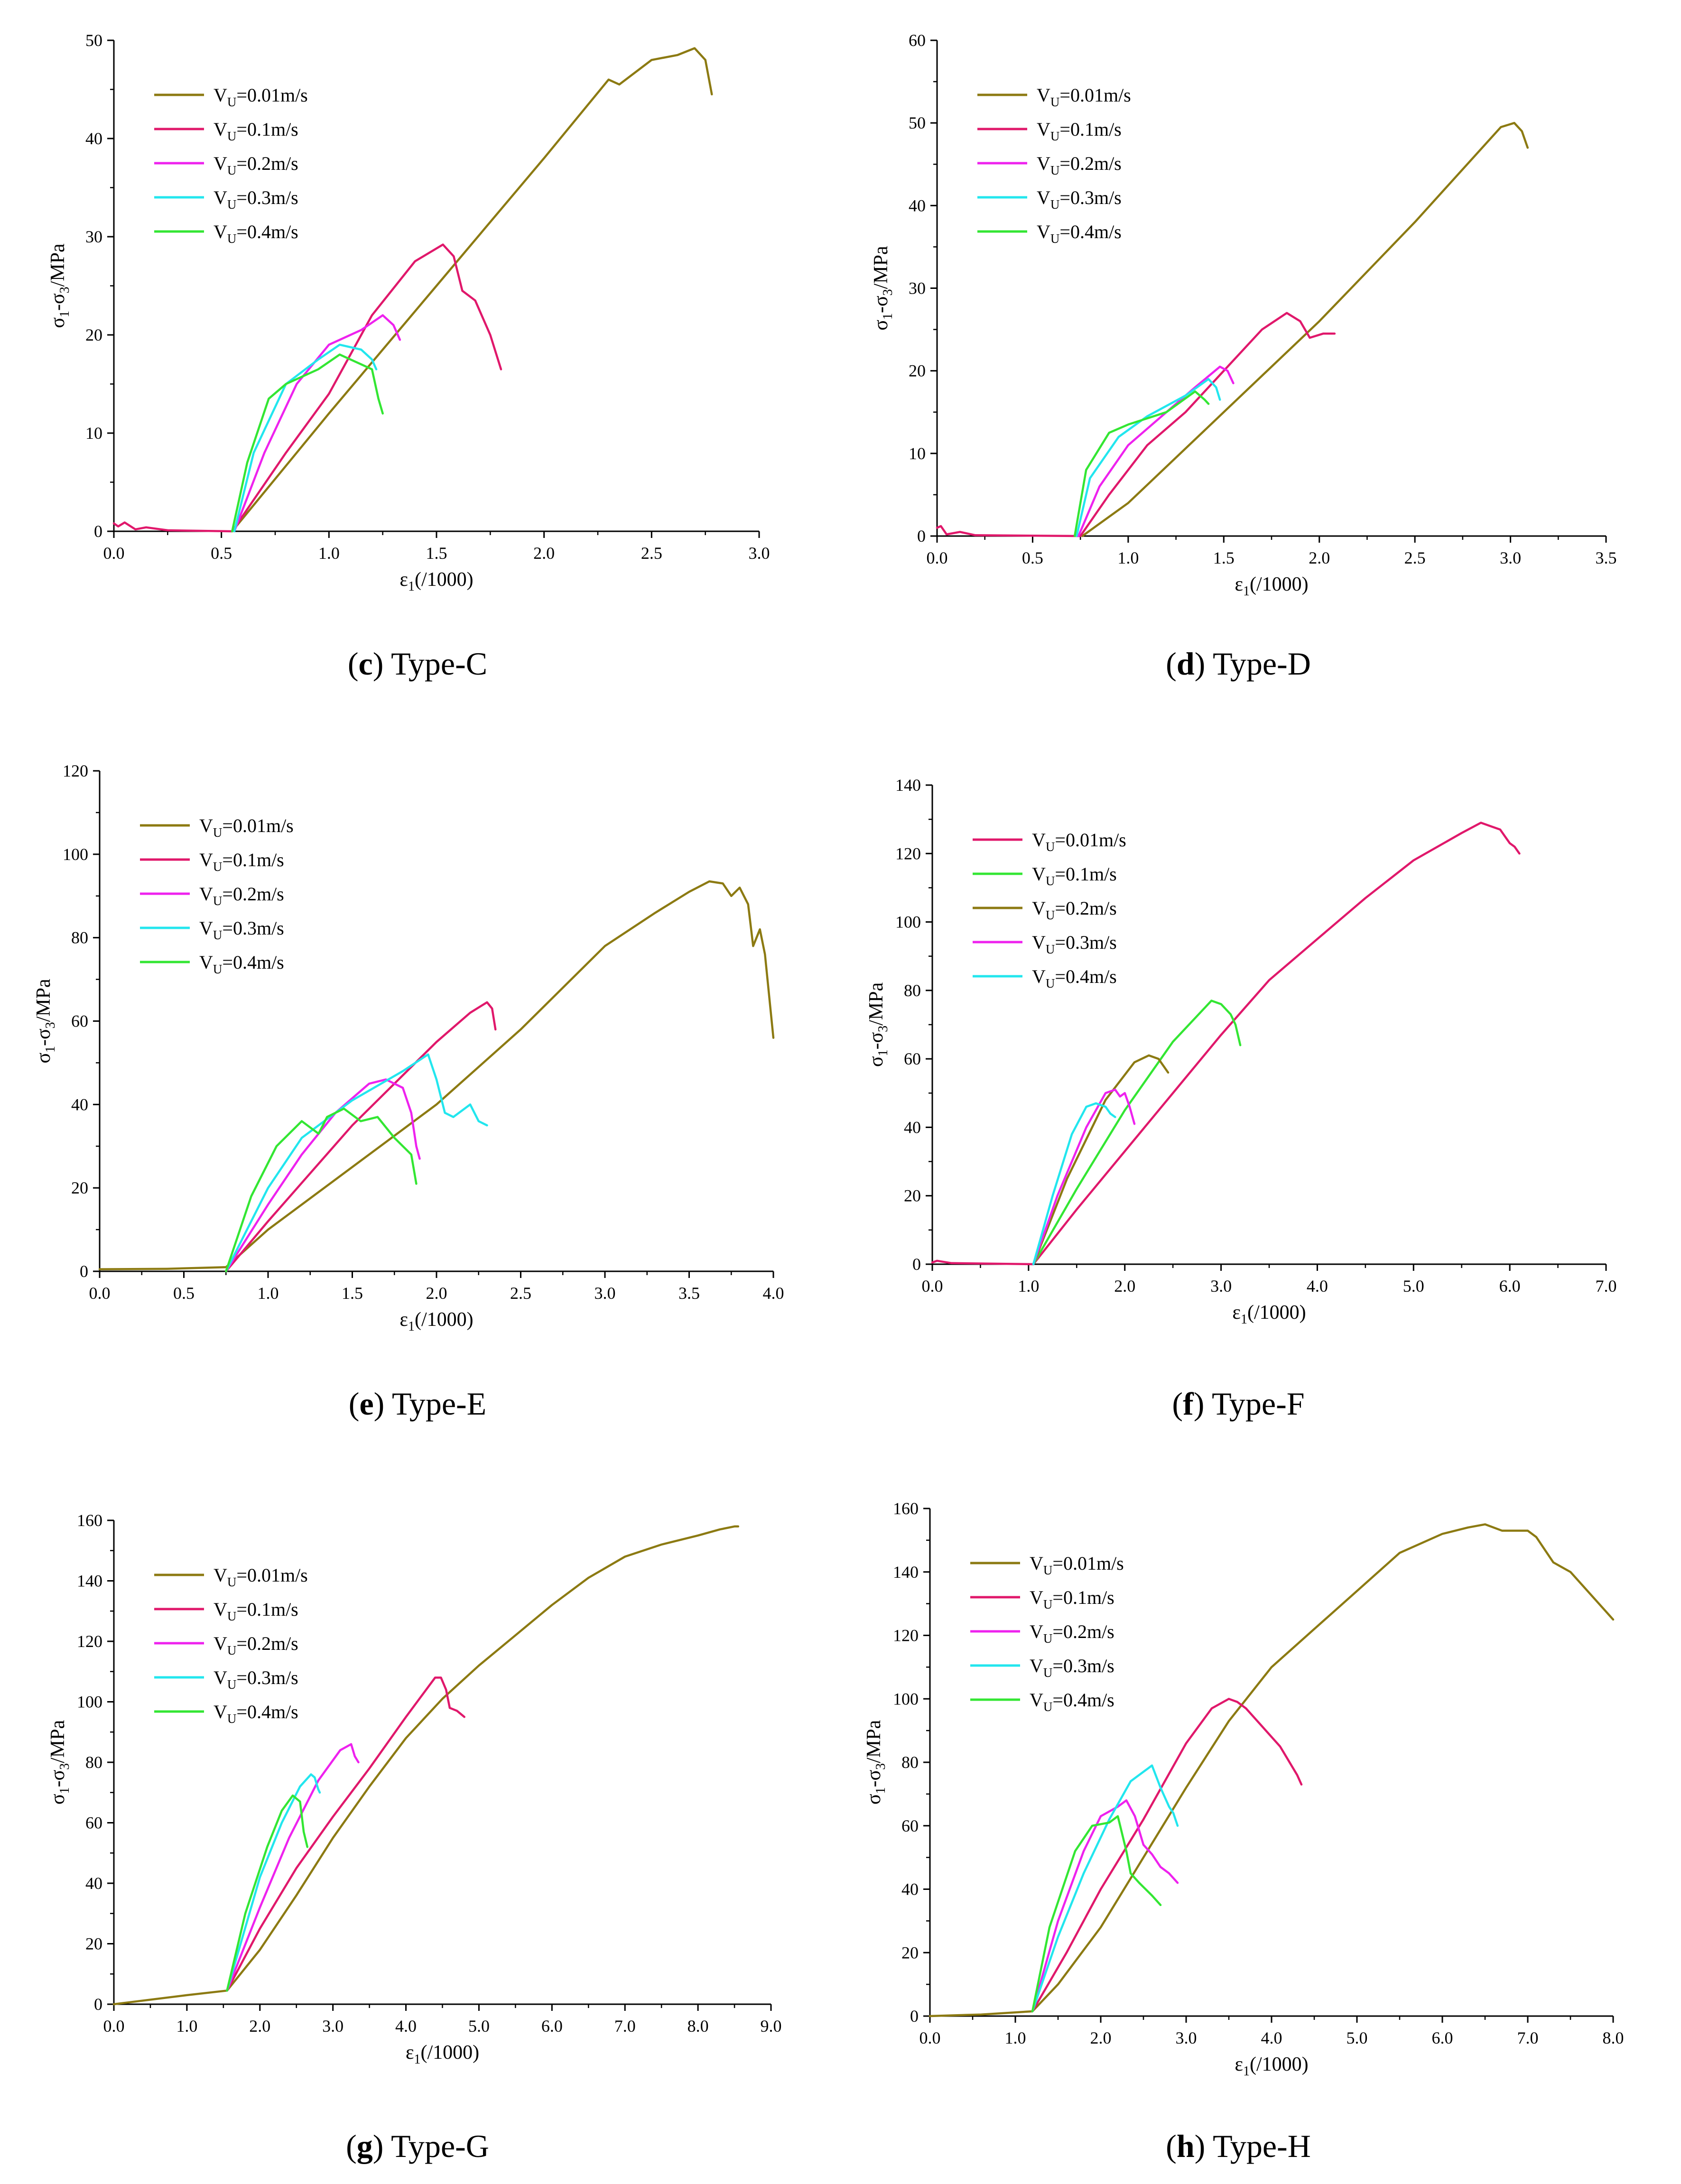 Image resolution: width=1681 pixels, height=2184 pixels. Describe the element at coordinates (184, 1293) in the screenshot. I see `x-tick-label: 0.5` at that location.